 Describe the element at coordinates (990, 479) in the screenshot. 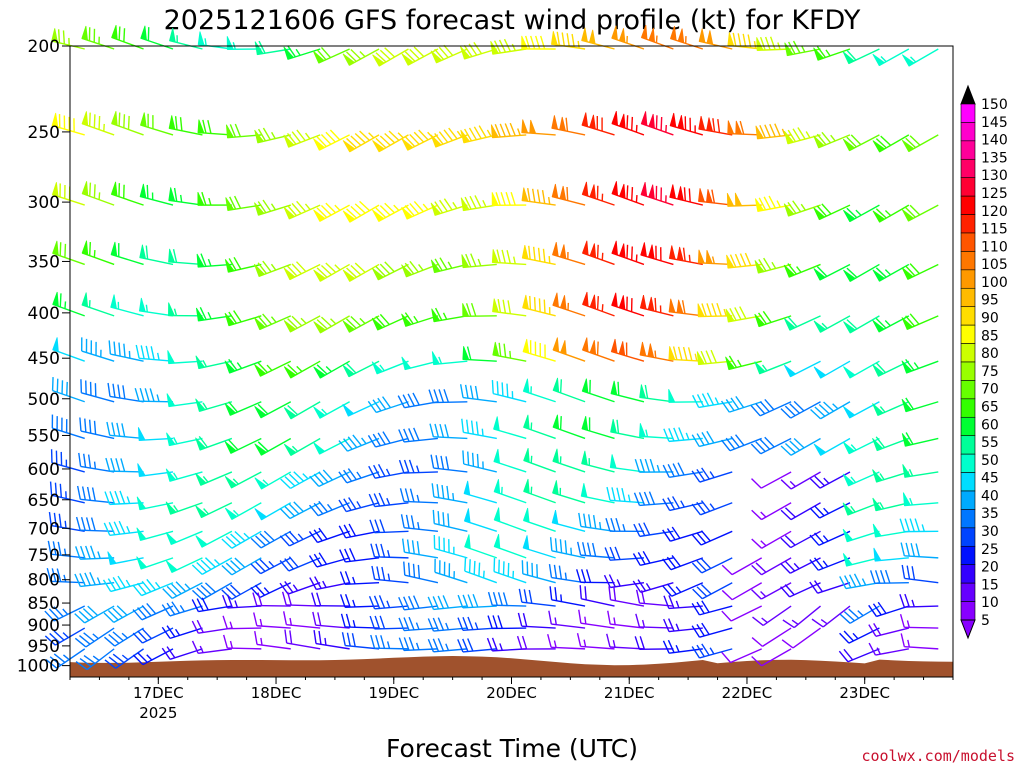

I see `colorbar-tick-label: 45` at that location.